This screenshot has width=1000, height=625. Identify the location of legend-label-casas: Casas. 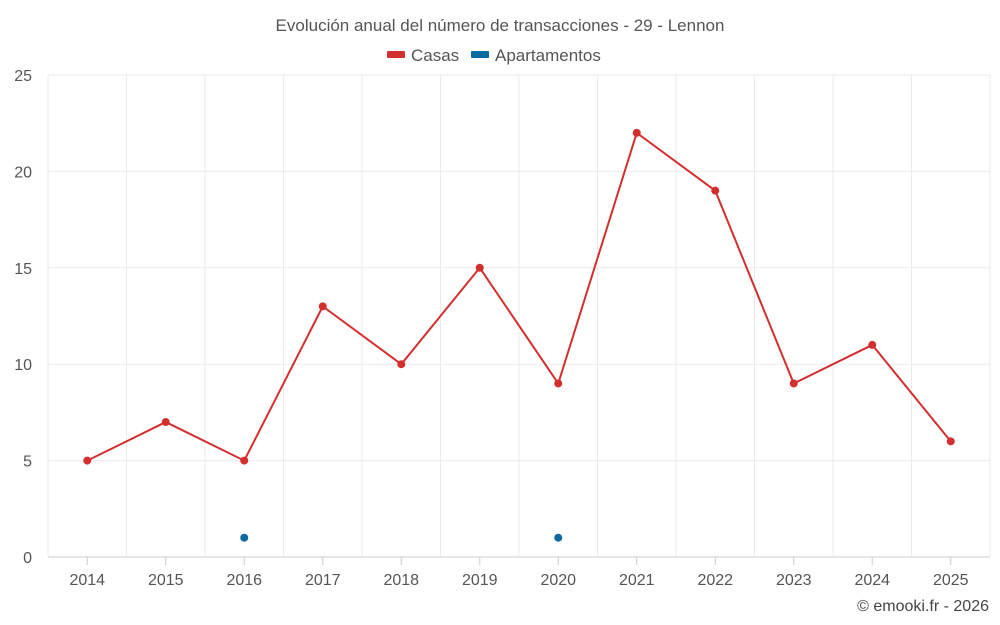
(435, 55).